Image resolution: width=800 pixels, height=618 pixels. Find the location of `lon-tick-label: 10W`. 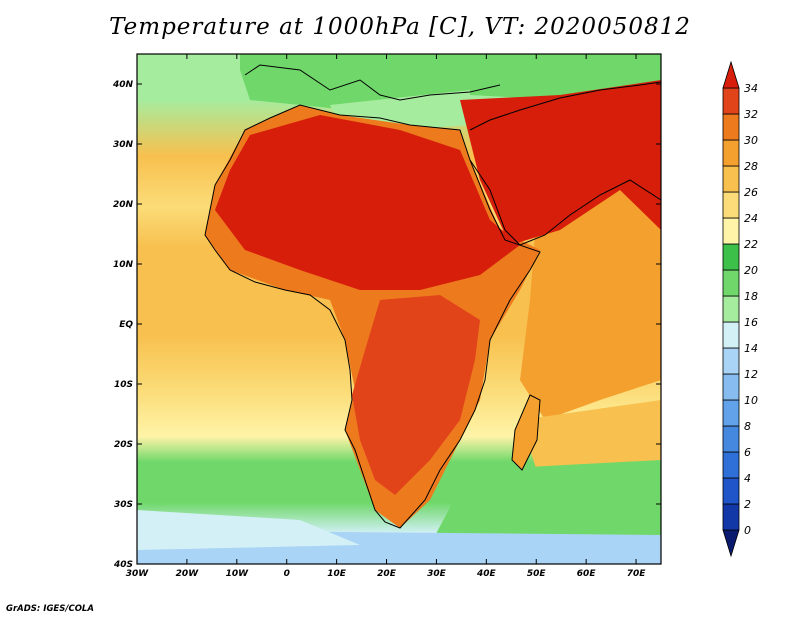

lon-tick-label: 10W is located at coordinates (238, 574).